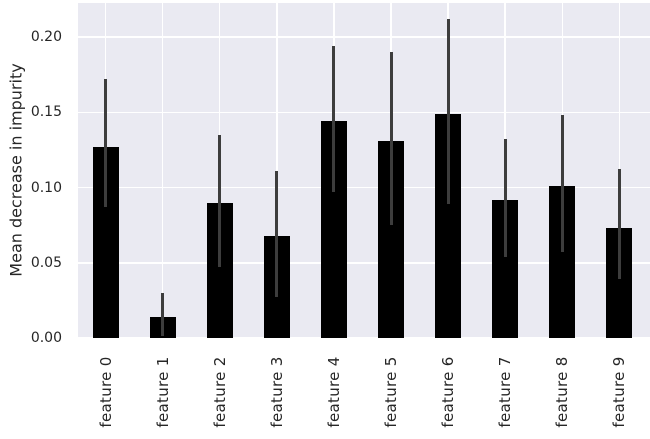 This screenshot has width=650, height=439. Describe the element at coordinates (219, 392) in the screenshot. I see `x-tick-label-feature-2: feature 2` at that location.